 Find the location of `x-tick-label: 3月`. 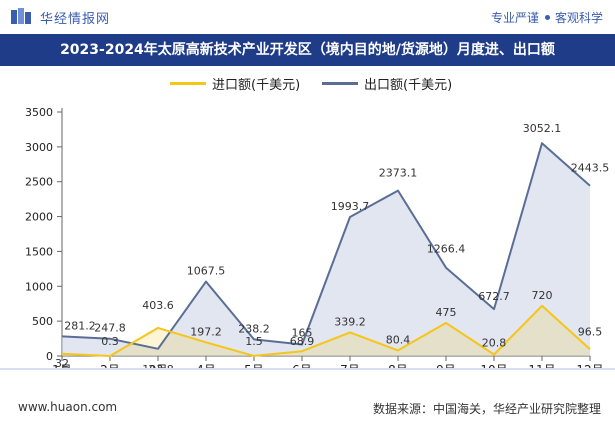

x-tick-label: 3月 is located at coordinates (158, 365).